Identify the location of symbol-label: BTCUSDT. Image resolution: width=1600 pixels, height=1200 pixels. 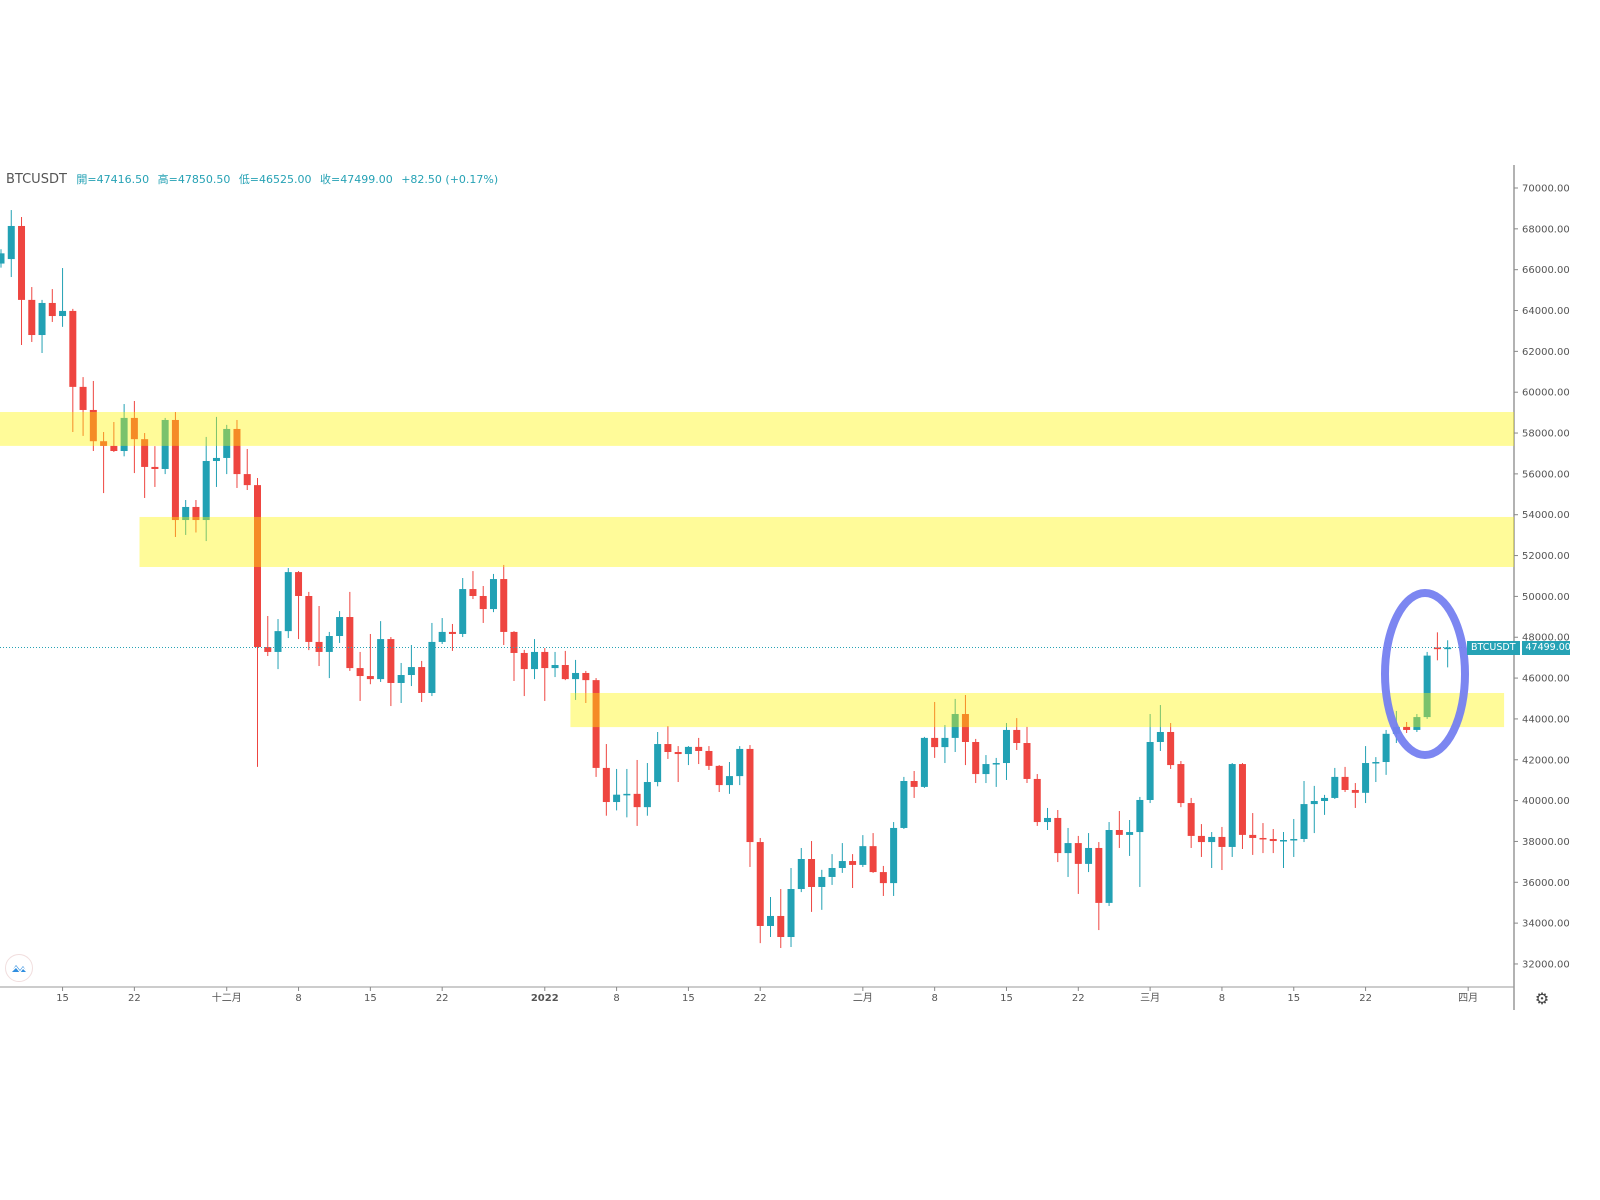
(36, 179).